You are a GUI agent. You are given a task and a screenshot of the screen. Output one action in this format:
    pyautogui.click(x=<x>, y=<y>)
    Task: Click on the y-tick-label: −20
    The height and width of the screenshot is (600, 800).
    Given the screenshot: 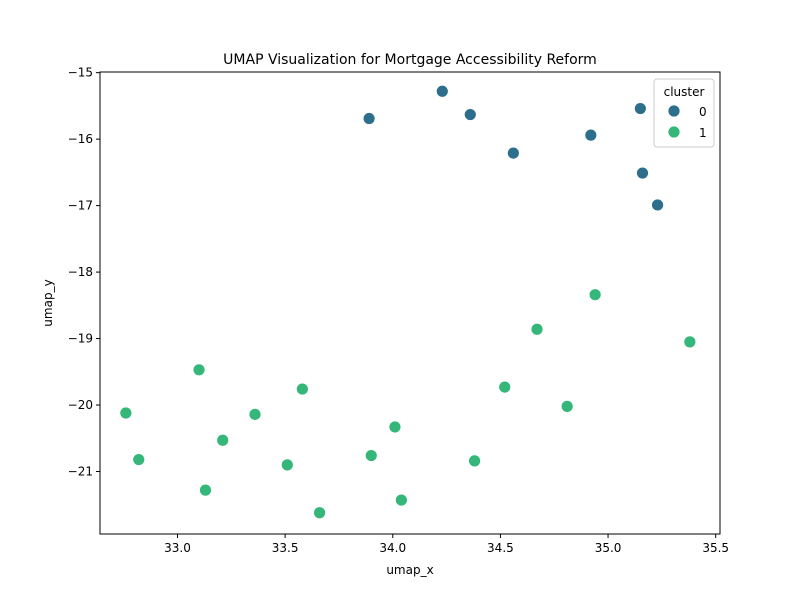 What is the action you would take?
    pyautogui.click(x=80, y=405)
    